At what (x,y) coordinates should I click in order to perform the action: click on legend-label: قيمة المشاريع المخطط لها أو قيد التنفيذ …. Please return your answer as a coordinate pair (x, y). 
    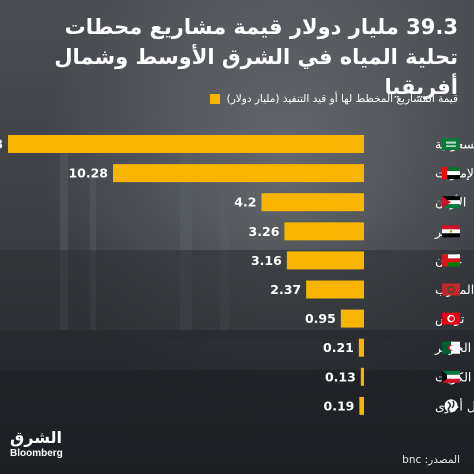
    Looking at the image, I should click on (342, 99).